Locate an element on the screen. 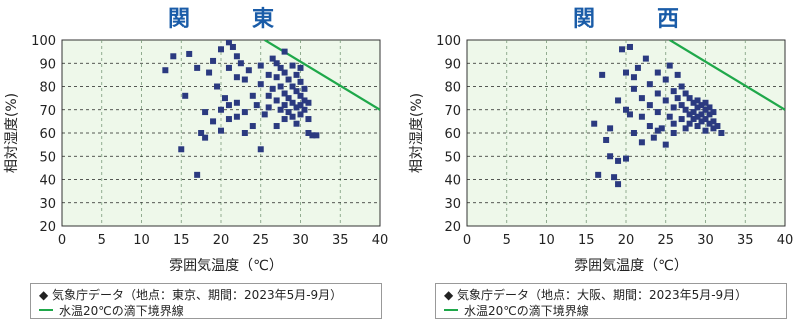 Image resolution: width=795 pixels, height=325 pixels. y-tick-label: 40 is located at coordinates (452, 181).